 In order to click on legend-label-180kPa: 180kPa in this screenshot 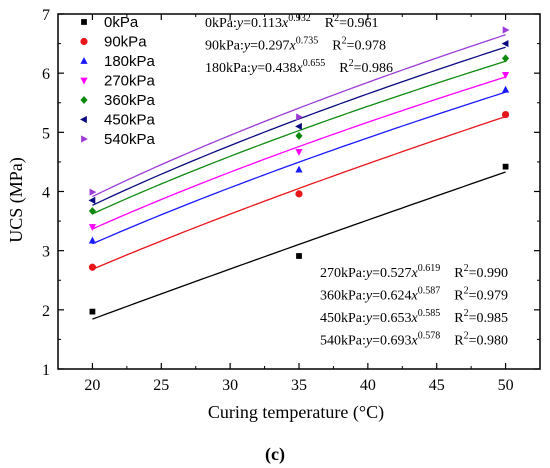, I will do `click(130, 61)`.